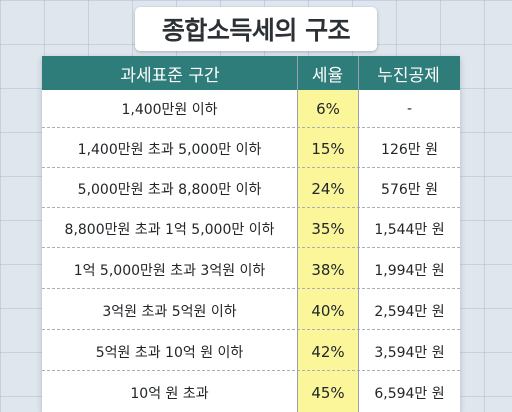  Describe the element at coordinates (409, 312) in the screenshot. I see `deduction-cell: 2,594만 원` at that location.